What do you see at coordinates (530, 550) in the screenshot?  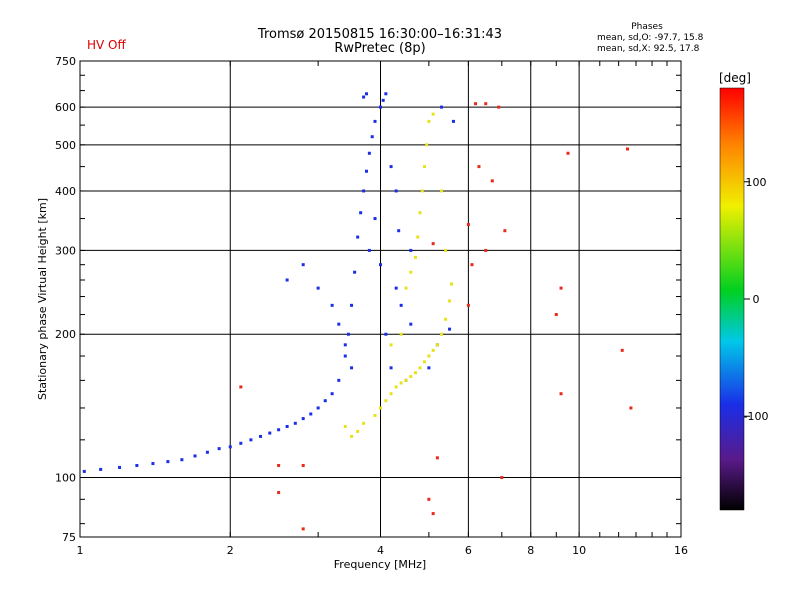 I see `x-tick-label: 8` at bounding box center [530, 550].